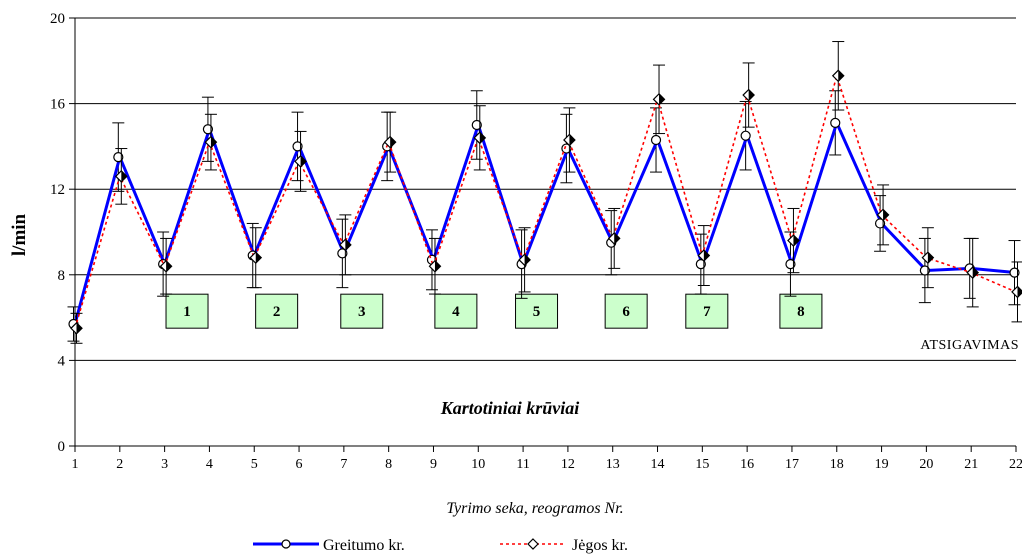 The image size is (1022, 555). What do you see at coordinates (343, 464) in the screenshot?
I see `x-tick-label: 7` at bounding box center [343, 464].